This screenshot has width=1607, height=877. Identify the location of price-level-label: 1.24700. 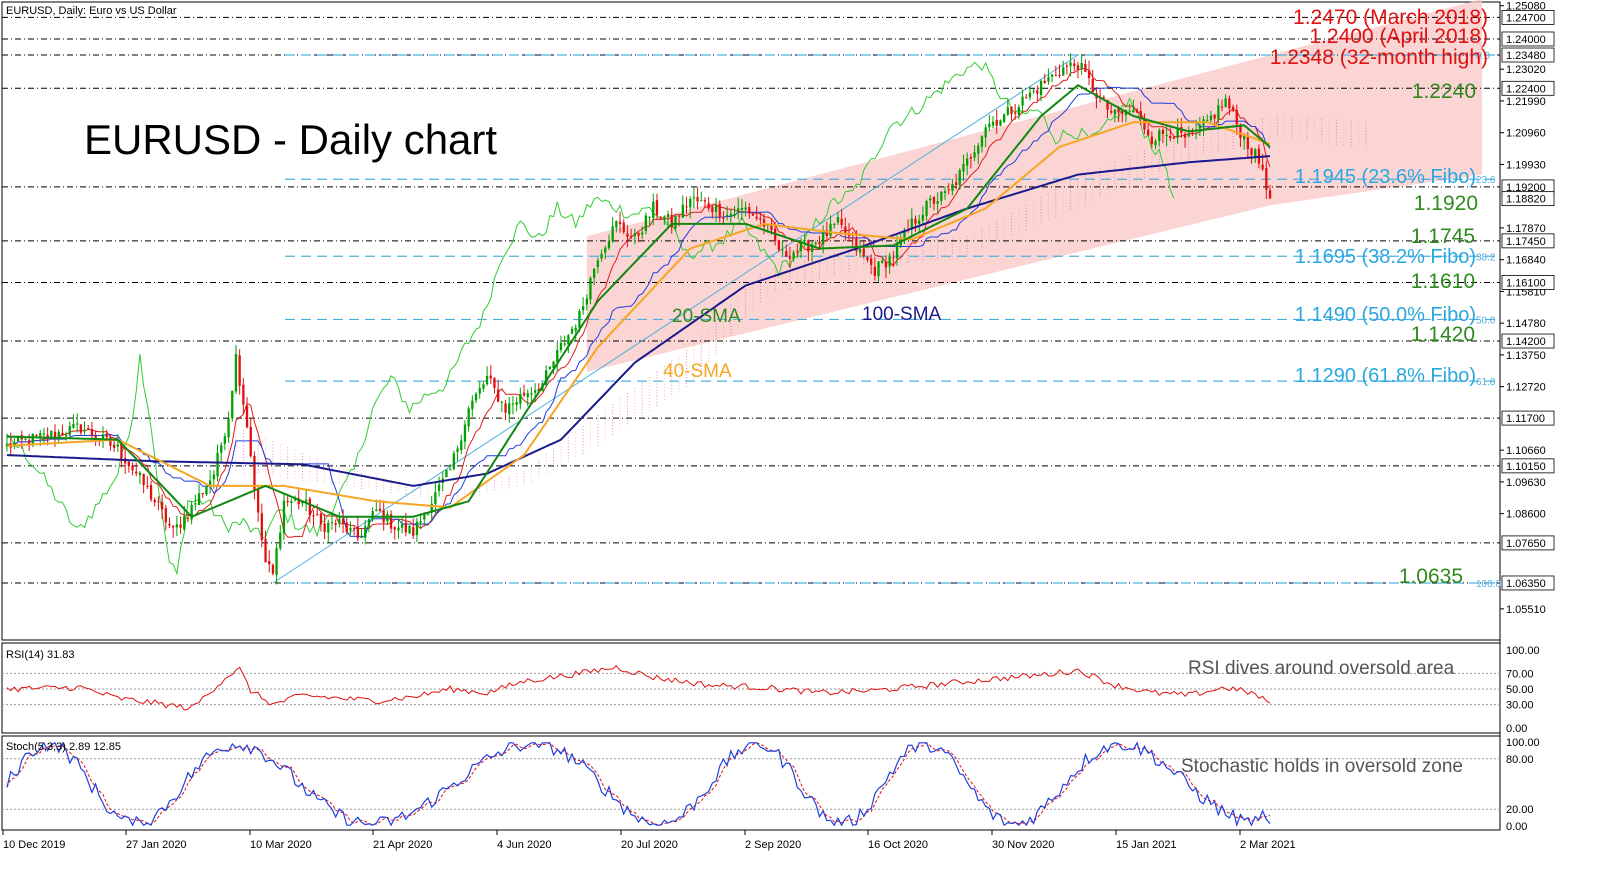
(1526, 18).